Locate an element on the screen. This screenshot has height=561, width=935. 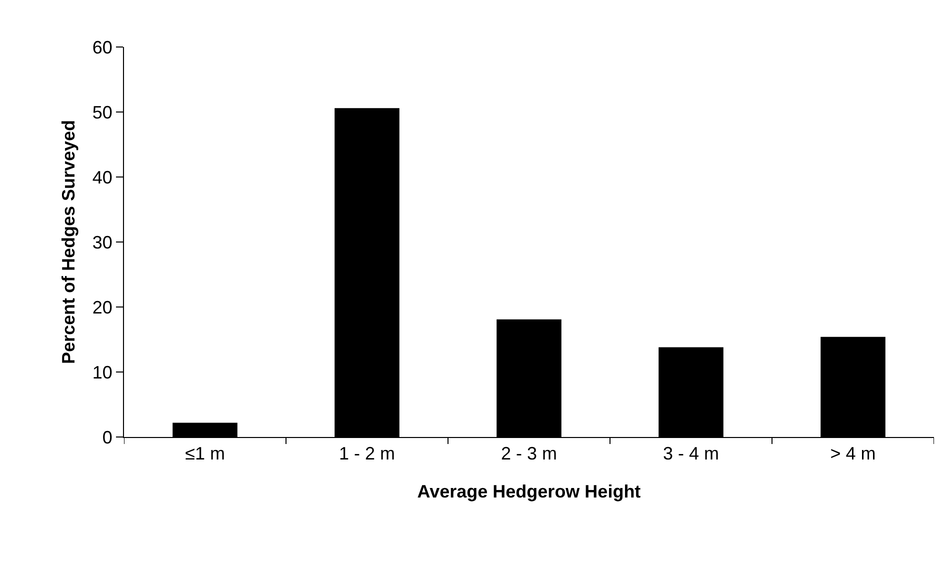
x-tick-label: 1 - 2 m is located at coordinates (367, 454).